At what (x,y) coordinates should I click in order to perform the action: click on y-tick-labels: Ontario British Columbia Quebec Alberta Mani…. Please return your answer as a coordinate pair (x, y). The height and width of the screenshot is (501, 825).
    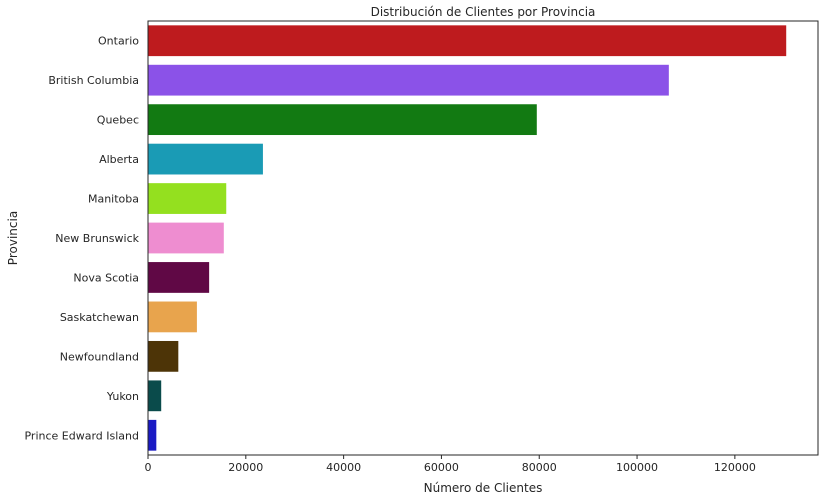
    Looking at the image, I should click on (81, 239).